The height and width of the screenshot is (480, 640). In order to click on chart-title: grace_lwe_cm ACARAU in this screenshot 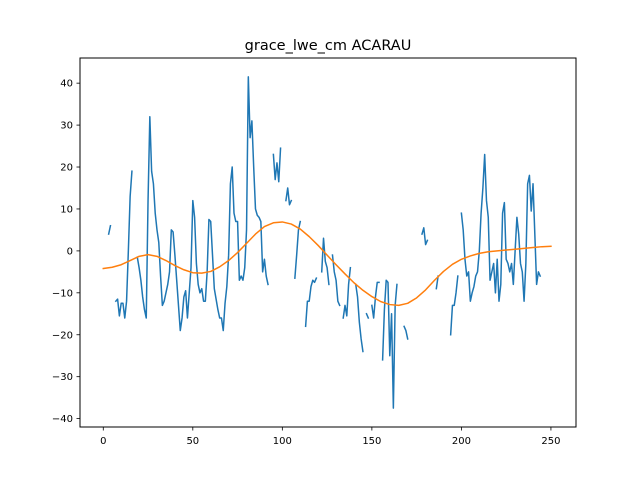, I will do `click(328, 46)`.